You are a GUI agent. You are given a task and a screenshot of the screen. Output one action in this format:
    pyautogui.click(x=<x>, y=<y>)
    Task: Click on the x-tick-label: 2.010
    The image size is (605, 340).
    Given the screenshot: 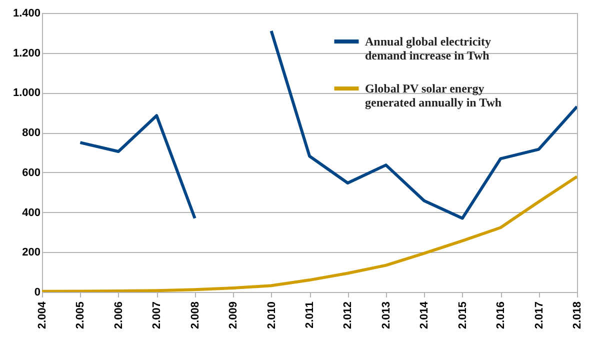 What is the action you would take?
    pyautogui.click(x=272, y=316)
    